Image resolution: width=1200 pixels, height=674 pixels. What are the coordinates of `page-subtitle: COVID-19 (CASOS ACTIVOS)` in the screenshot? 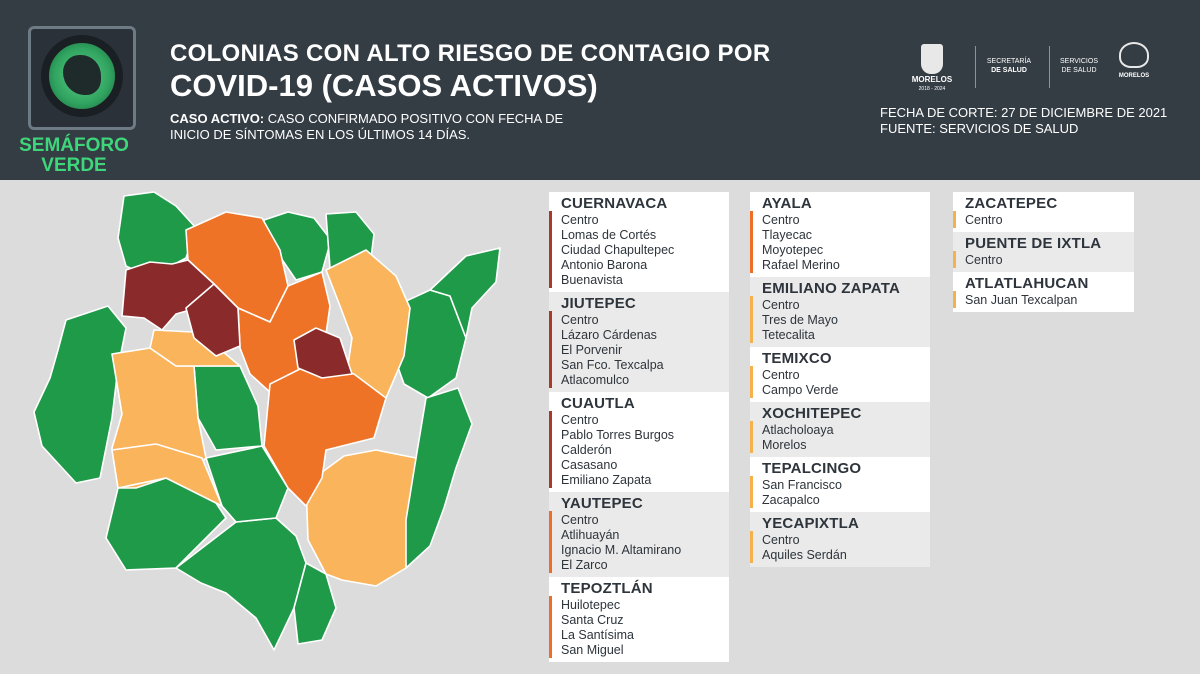 It's located at (384, 85).